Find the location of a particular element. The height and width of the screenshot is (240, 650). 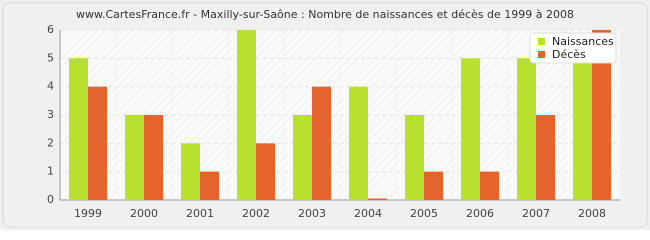

x-tick-label: 2002 is located at coordinates (256, 213).